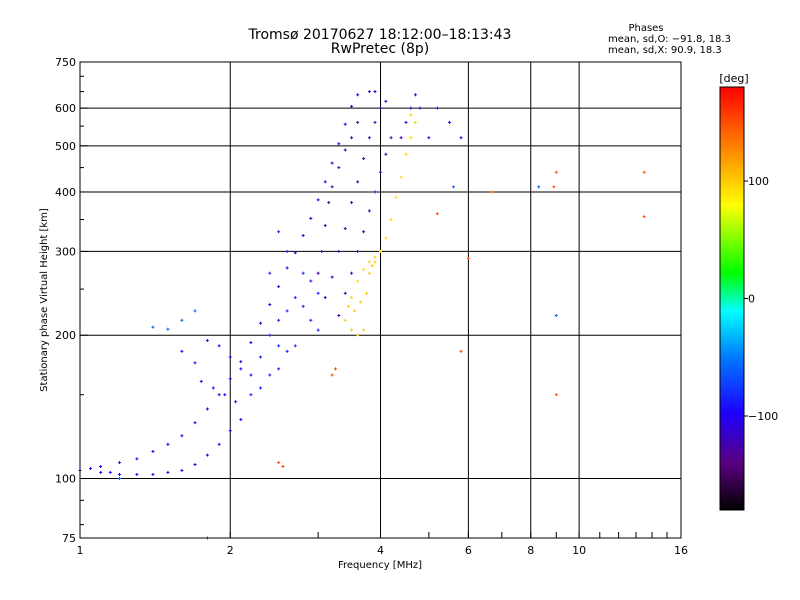 The height and width of the screenshot is (600, 800). Describe the element at coordinates (65, 108) in the screenshot. I see `y-tick-label: 600` at that location.